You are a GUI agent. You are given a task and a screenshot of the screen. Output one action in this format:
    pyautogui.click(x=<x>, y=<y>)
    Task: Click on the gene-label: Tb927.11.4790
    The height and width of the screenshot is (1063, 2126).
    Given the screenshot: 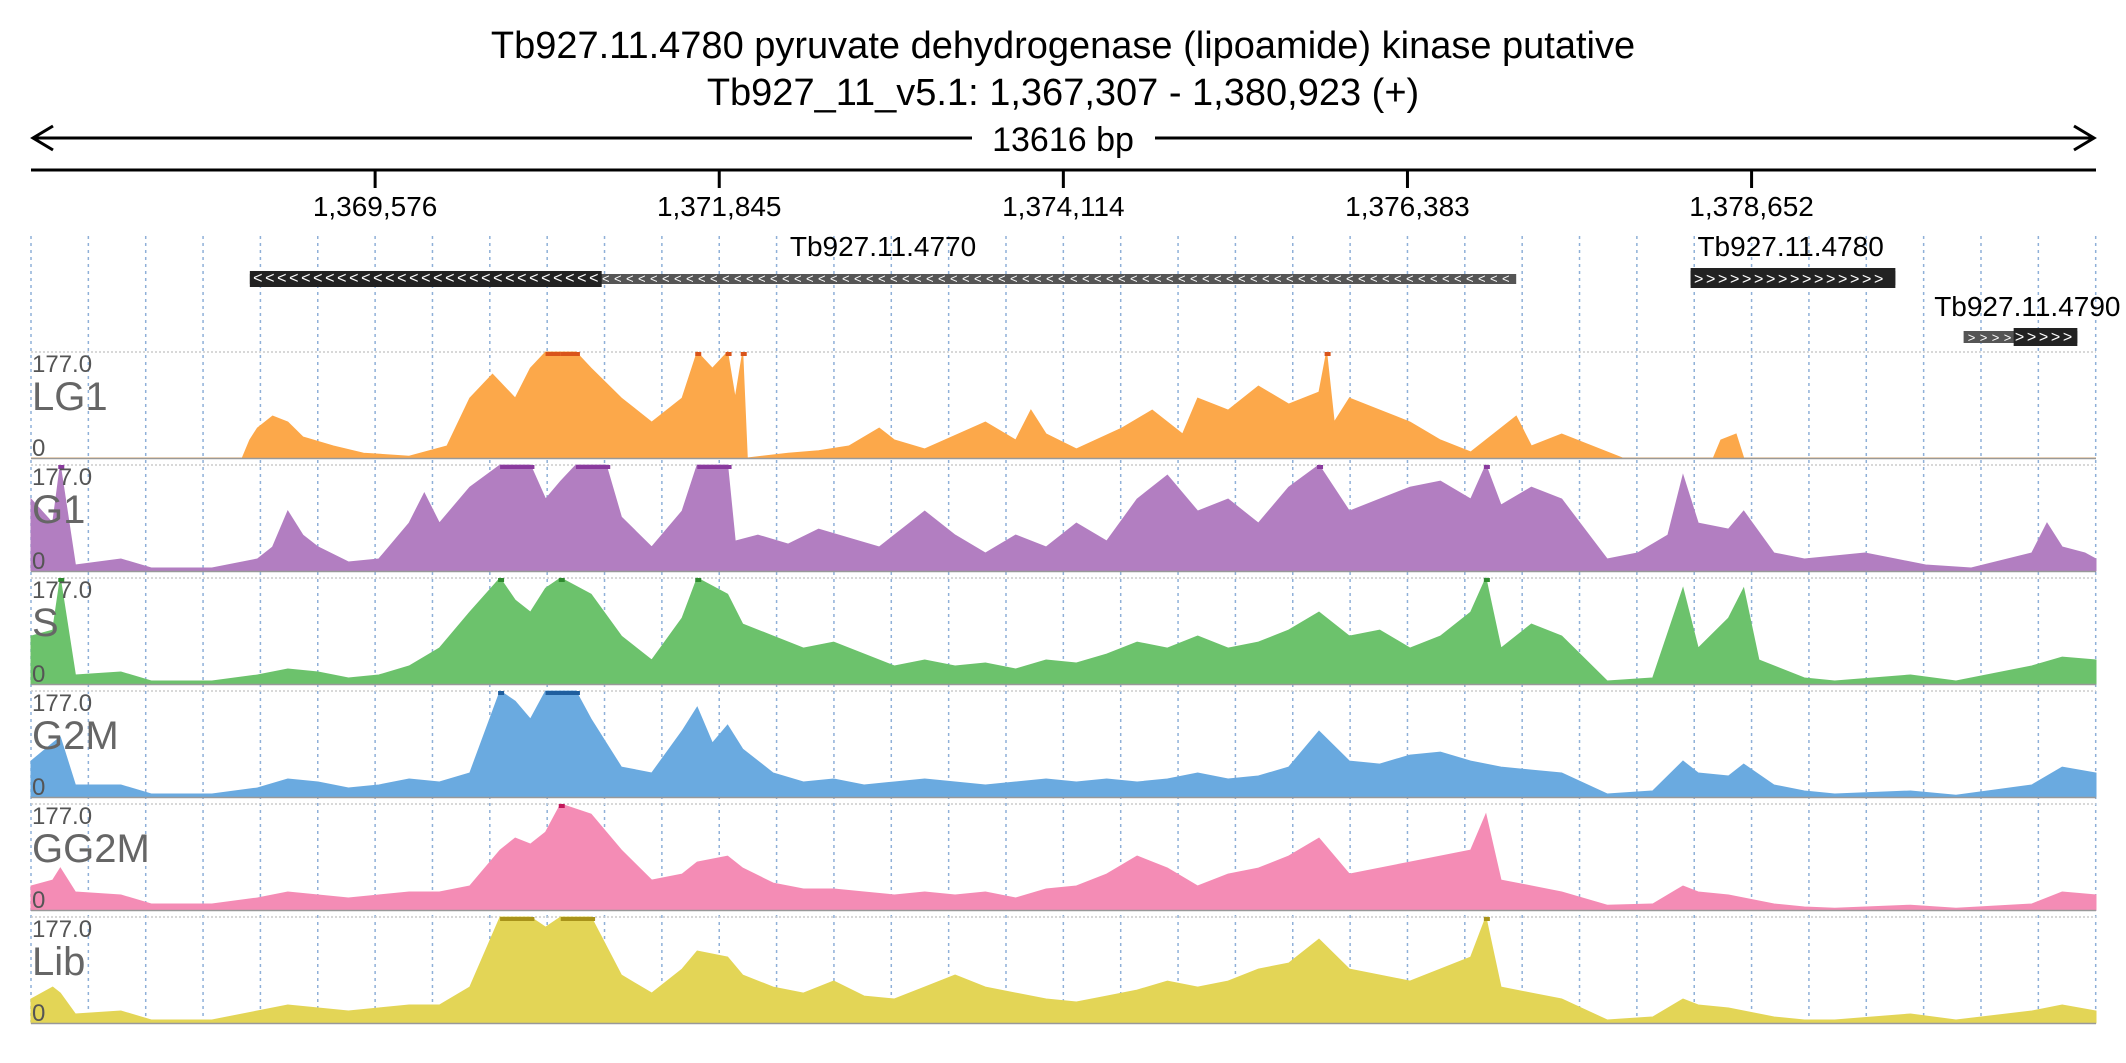 What is the action you would take?
    pyautogui.click(x=2027, y=306)
    